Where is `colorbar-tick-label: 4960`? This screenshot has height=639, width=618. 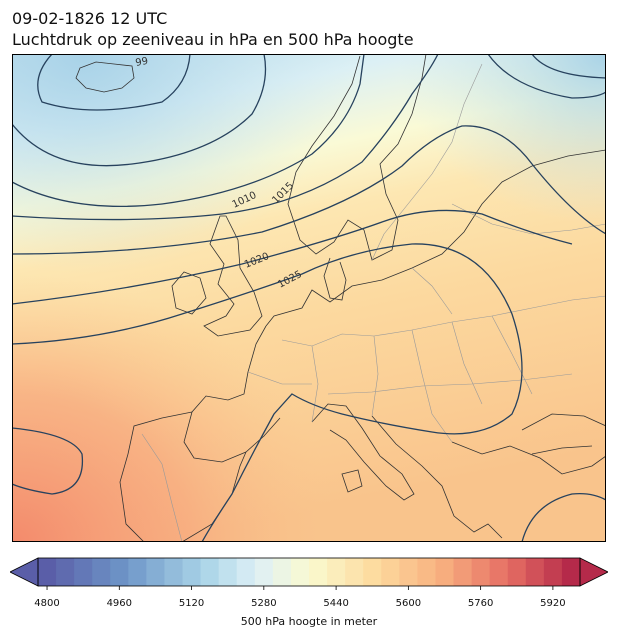 colorbar-tick-label: 4960 is located at coordinates (119, 603).